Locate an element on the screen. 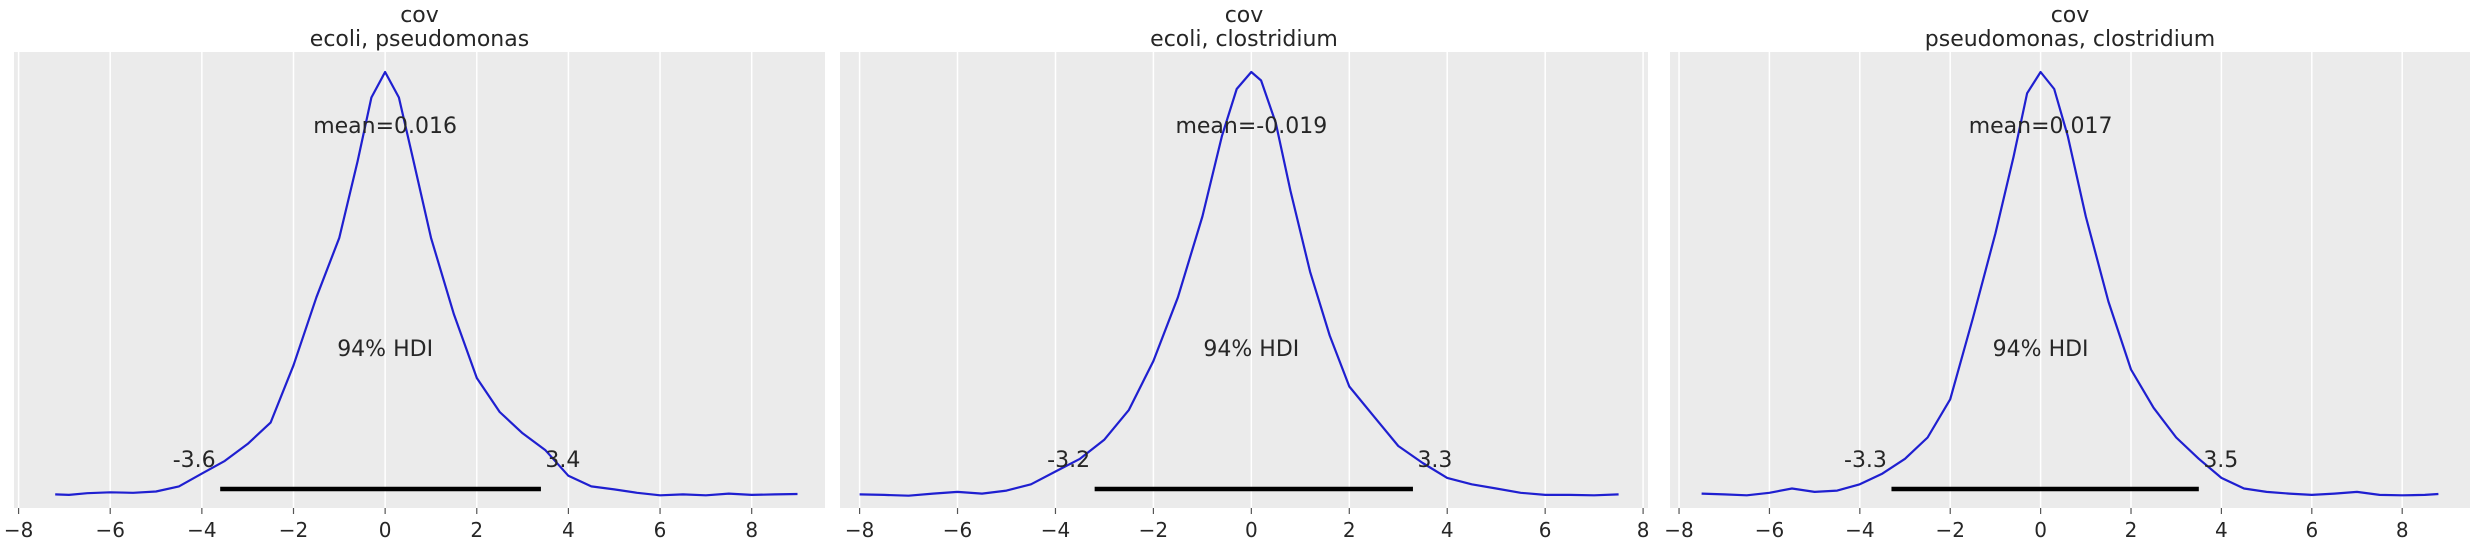 The width and height of the screenshot is (2484, 552). hdi-high-label: 3.5 is located at coordinates (2220, 460).